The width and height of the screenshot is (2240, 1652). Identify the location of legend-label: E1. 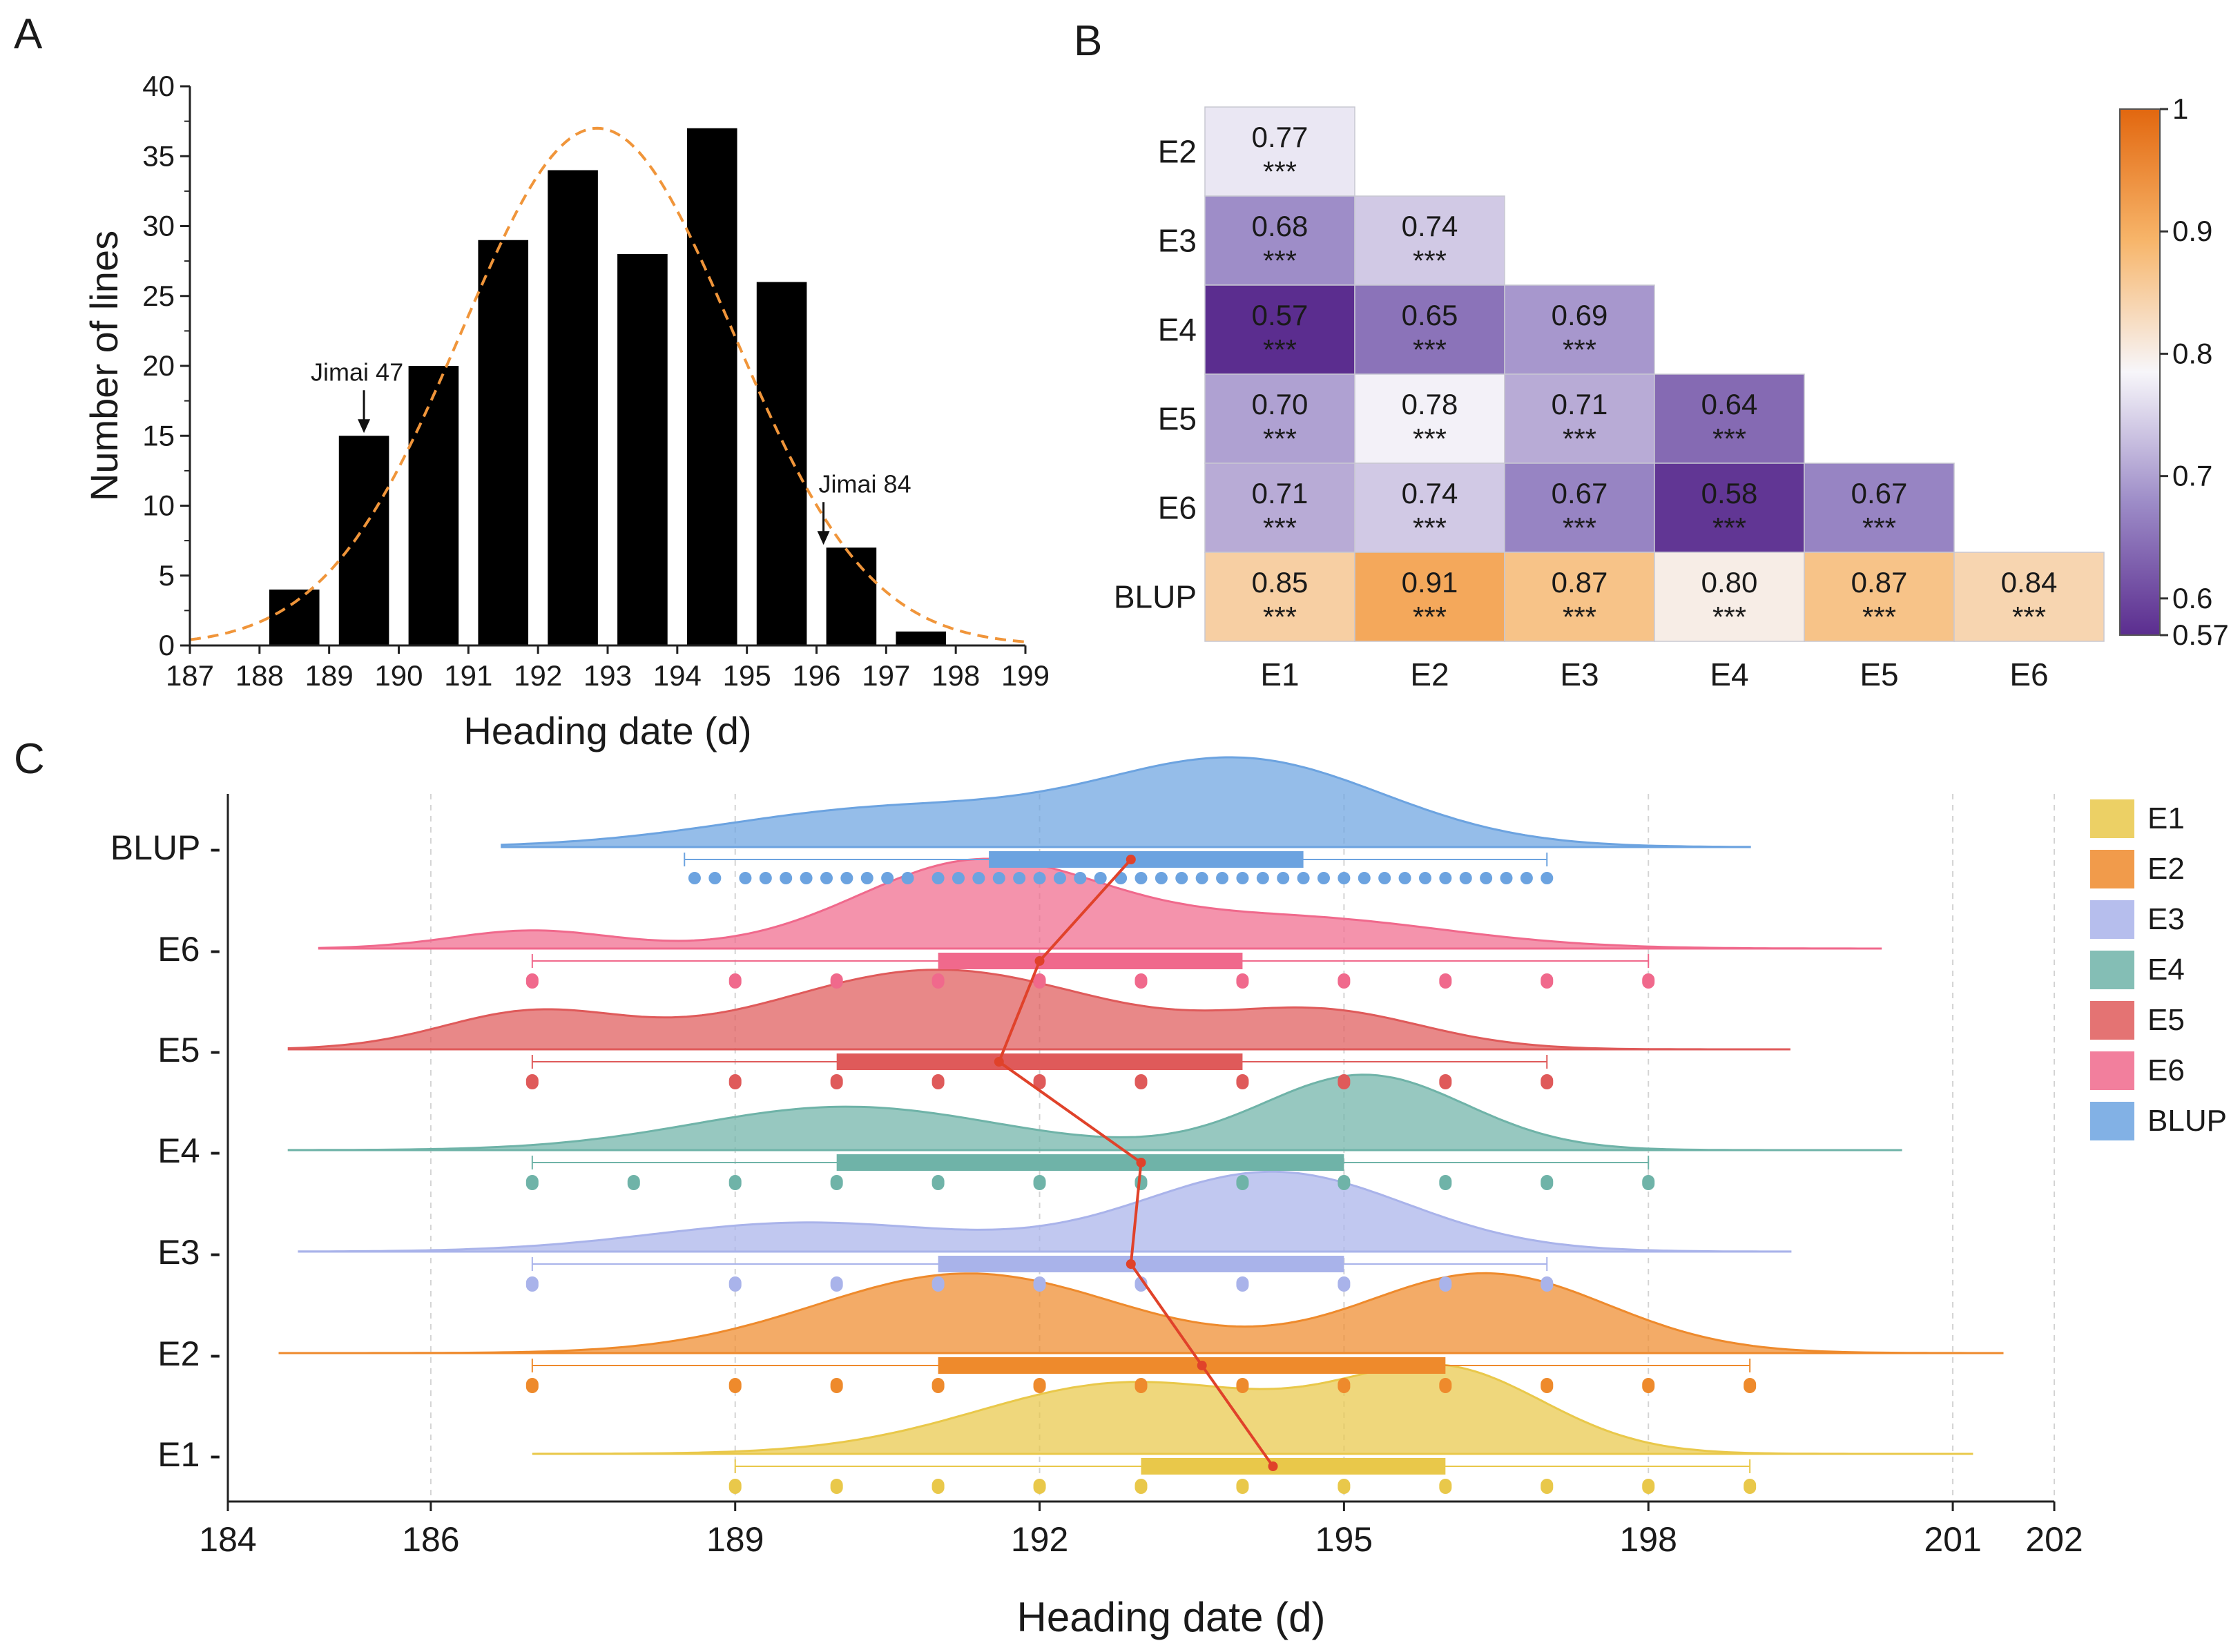
(2166, 818).